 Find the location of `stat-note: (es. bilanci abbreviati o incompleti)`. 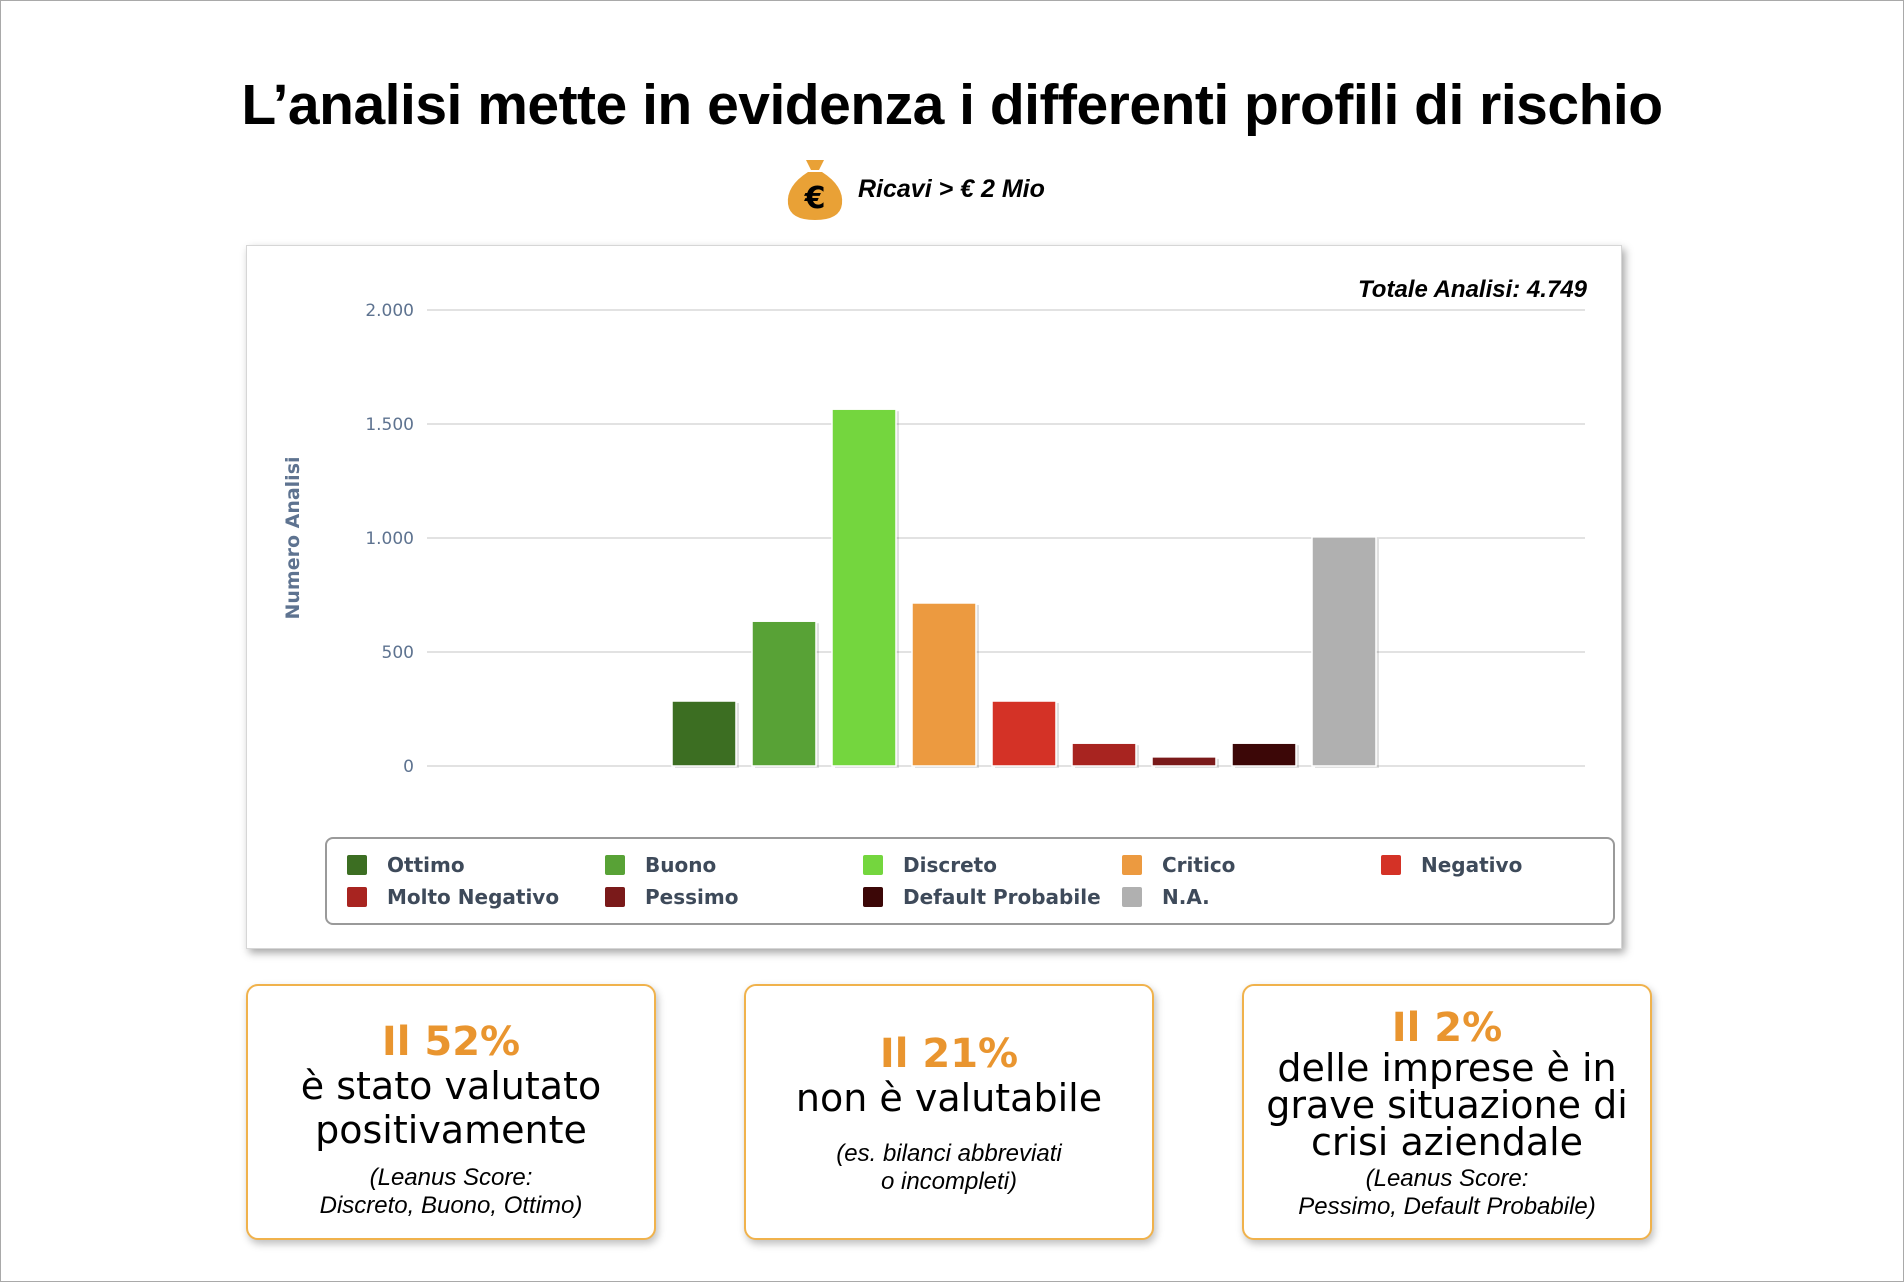

stat-note: (es. bilanci abbreviati o incompleti) is located at coordinates (949, 1167).